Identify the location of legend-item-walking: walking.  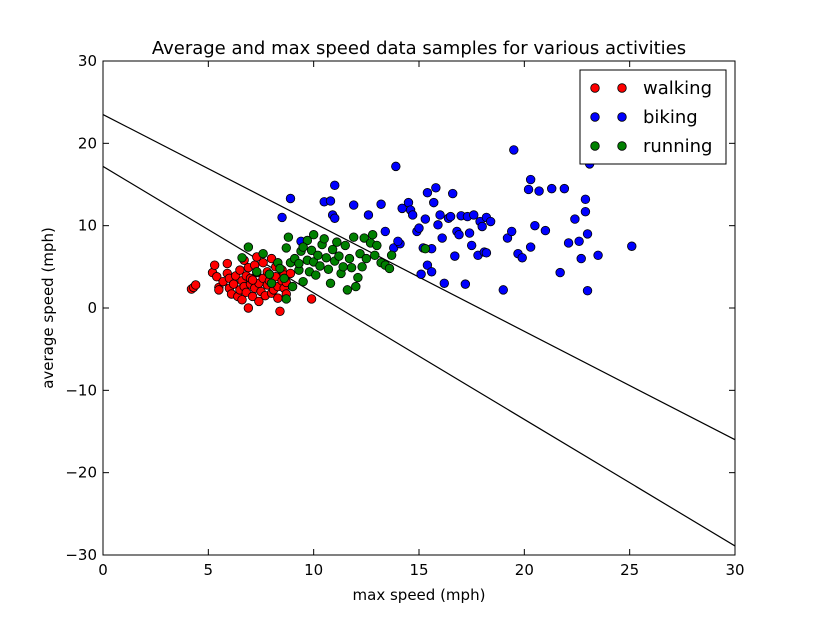
(651, 88).